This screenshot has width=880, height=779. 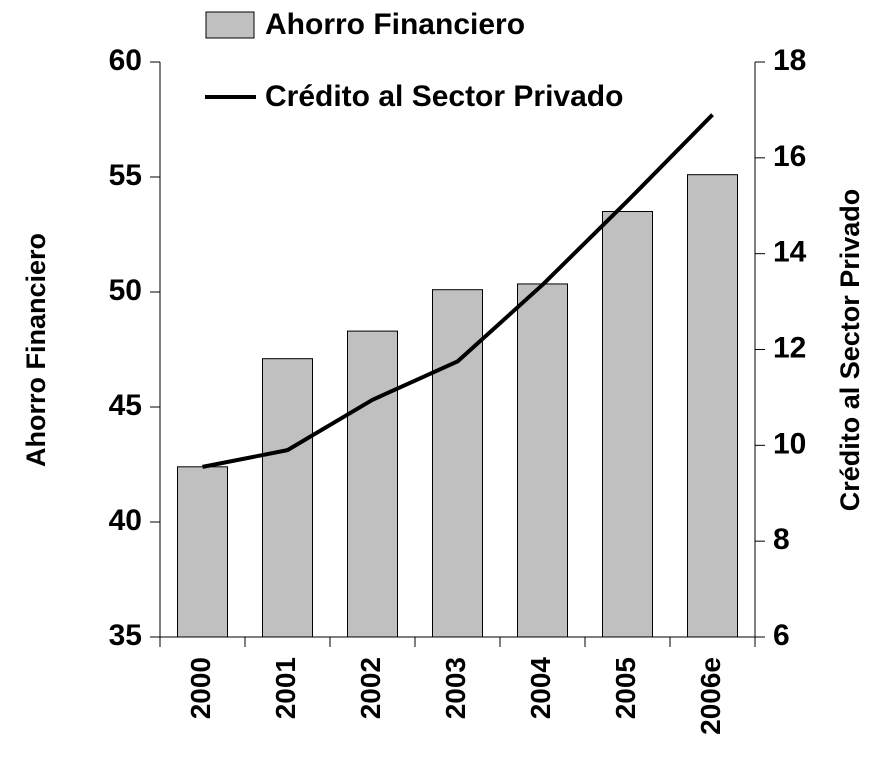 What do you see at coordinates (789, 156) in the screenshot?
I see `y2-tick-label: 16` at bounding box center [789, 156].